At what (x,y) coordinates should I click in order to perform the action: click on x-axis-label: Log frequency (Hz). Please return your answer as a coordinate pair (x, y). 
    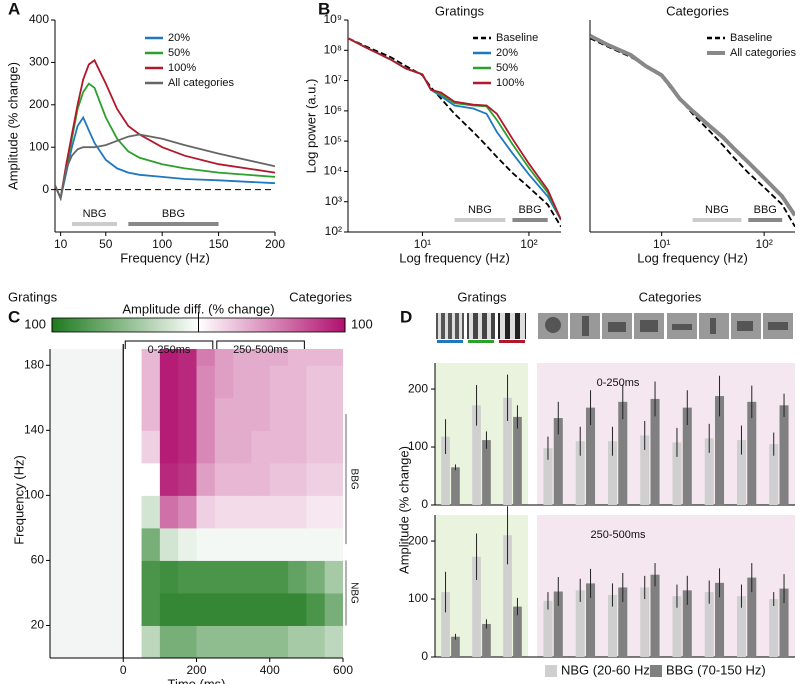
    Looking at the image, I should click on (692, 257).